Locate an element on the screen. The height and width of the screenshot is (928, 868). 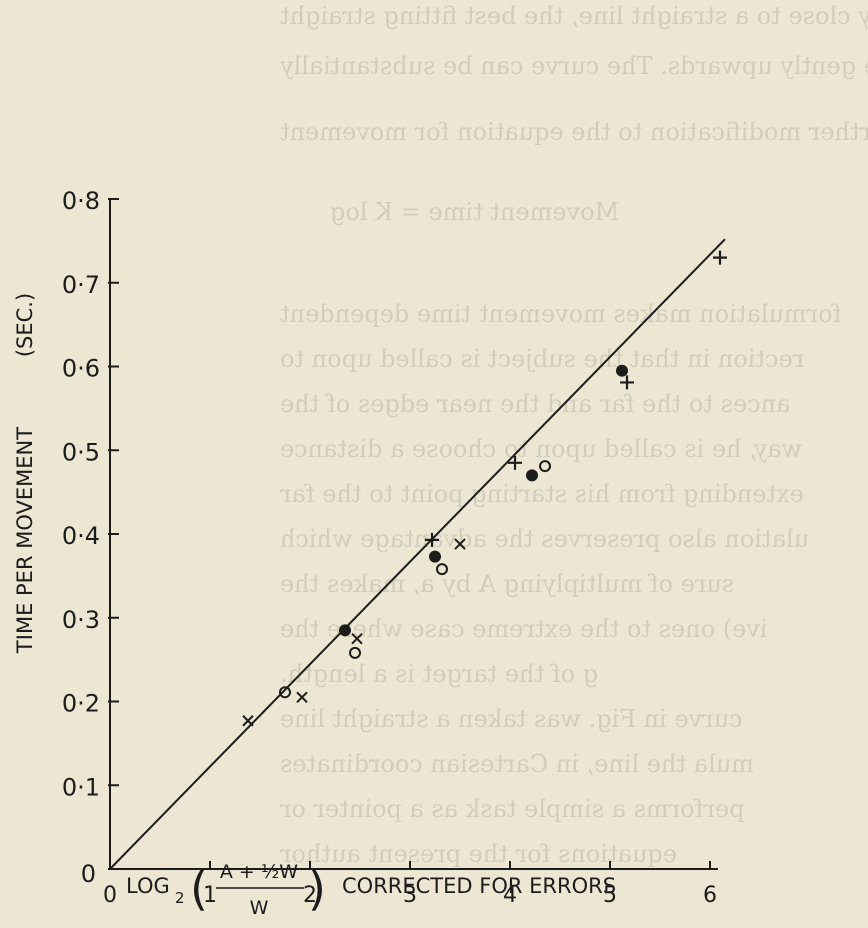
x-axis-label: LOG 2 ( A + ½W W) CORRECTED FOR ERRORS is located at coordinates (371, 890).